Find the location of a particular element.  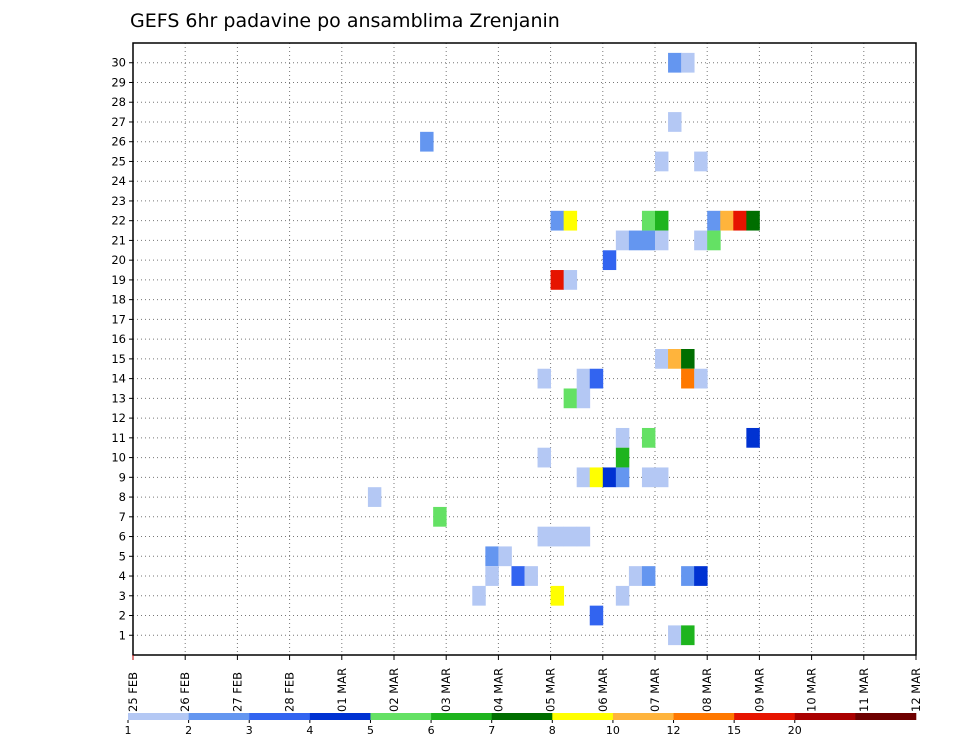

y-tick-label: 8 is located at coordinates (122, 497).